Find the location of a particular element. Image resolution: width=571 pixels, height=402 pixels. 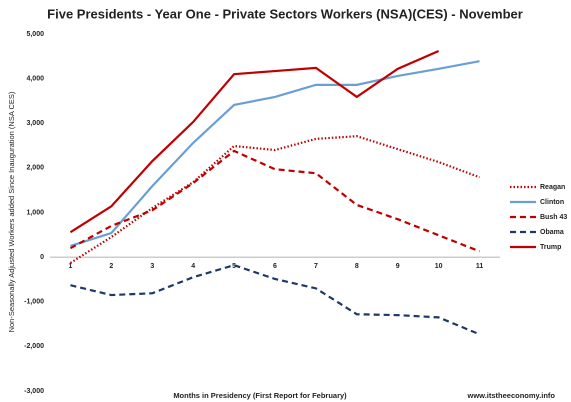

legend-label: Reagan is located at coordinates (552, 187).